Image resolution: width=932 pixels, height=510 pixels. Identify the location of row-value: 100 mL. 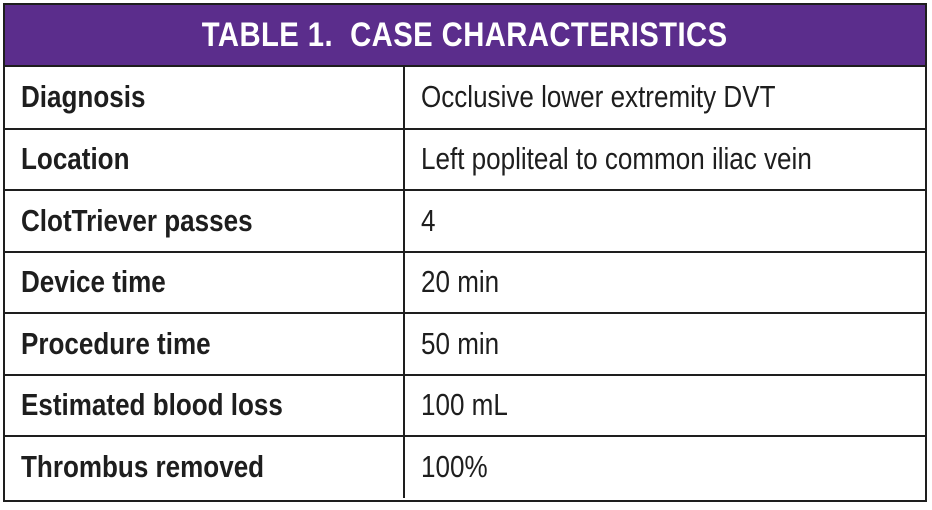
(464, 405).